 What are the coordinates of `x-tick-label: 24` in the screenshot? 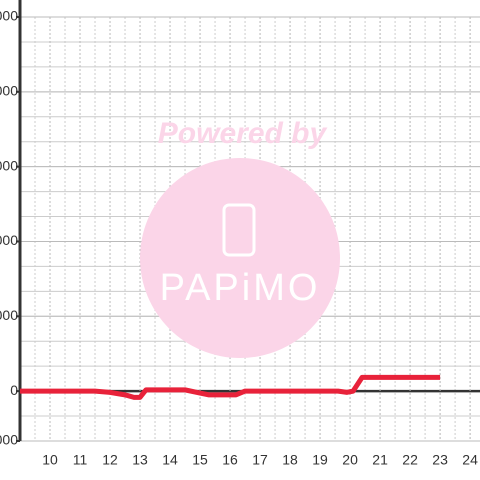 It's located at (470, 460).